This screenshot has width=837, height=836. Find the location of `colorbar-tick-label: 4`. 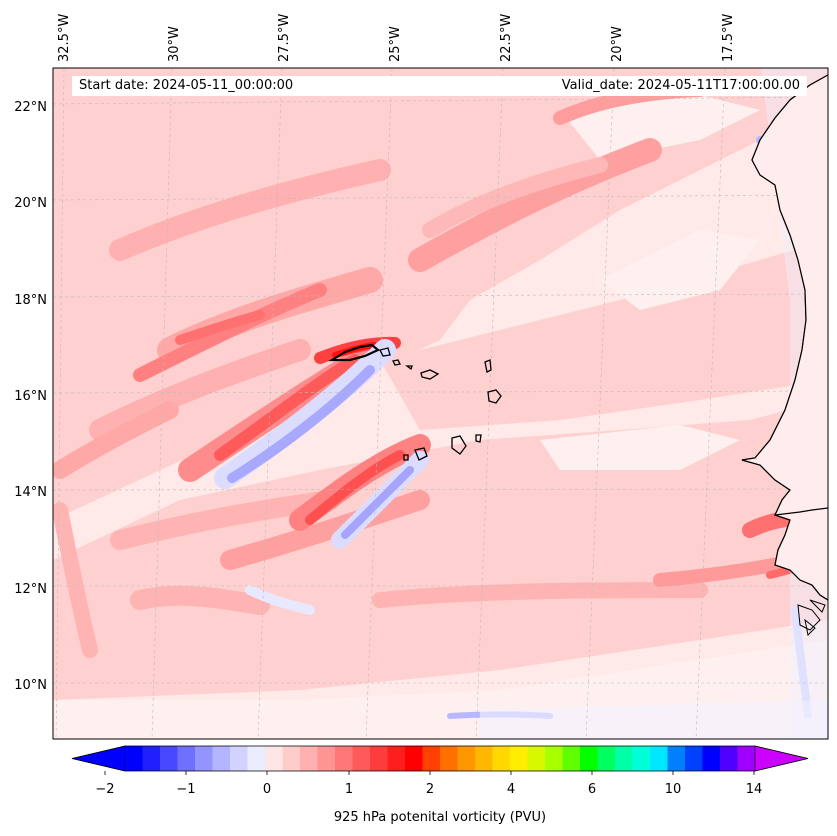

colorbar-tick-label: 4 is located at coordinates (511, 789).